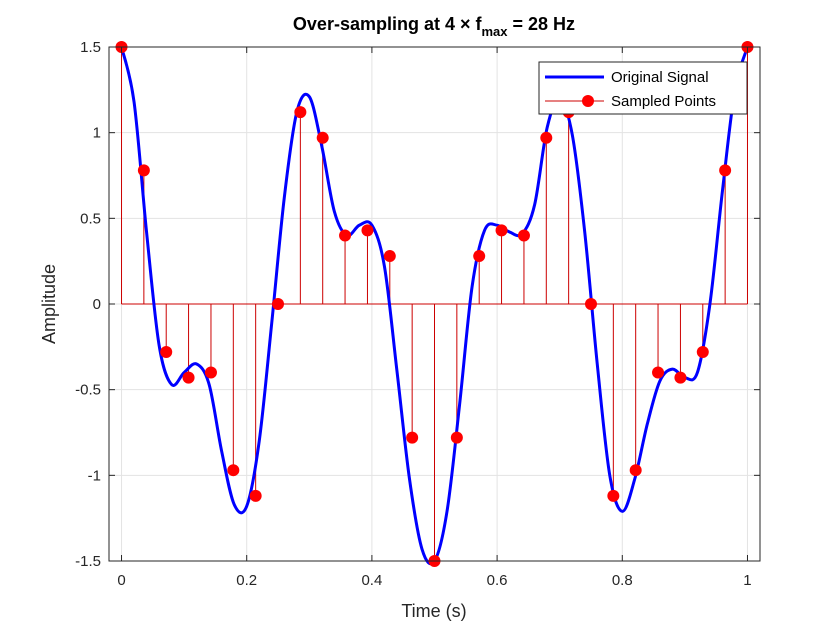 This screenshot has height=630, width=840. I want to click on y-axis-label: Amplitude, so click(49, 304).